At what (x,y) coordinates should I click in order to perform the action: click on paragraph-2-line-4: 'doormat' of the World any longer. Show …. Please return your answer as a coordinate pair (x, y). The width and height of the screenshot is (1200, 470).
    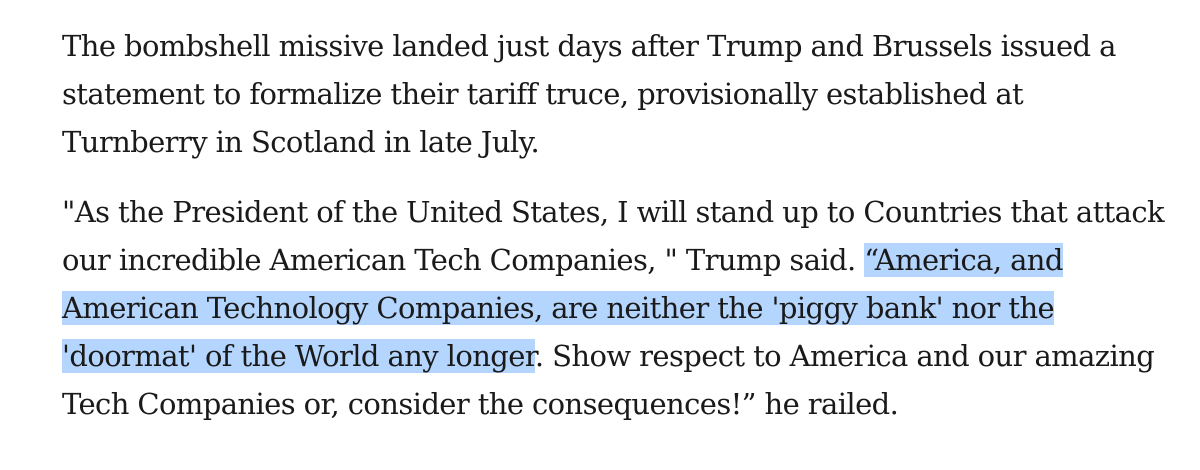
    Looking at the image, I should click on (612, 356).